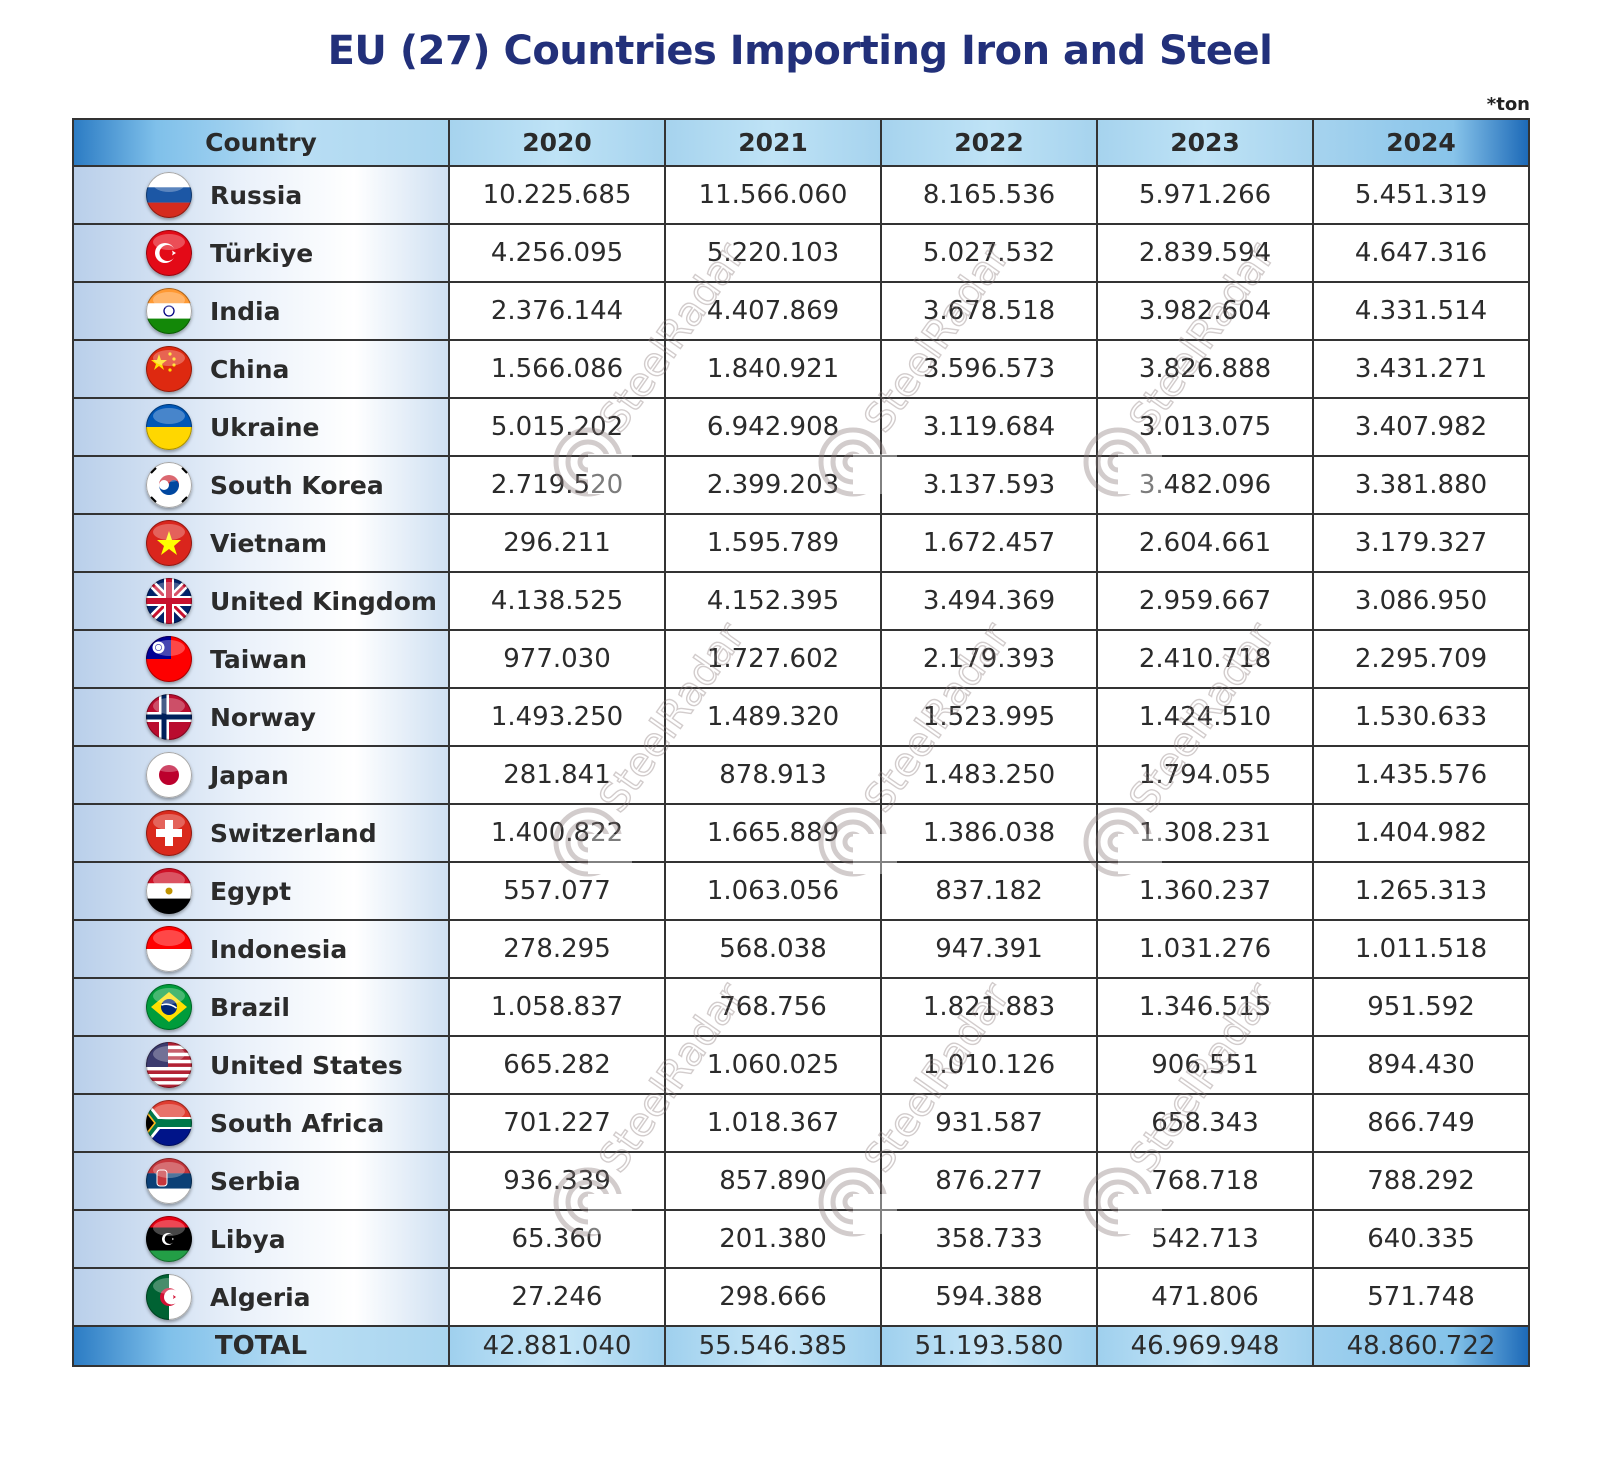  I want to click on country-cell: Algeria, so click(261, 1297).